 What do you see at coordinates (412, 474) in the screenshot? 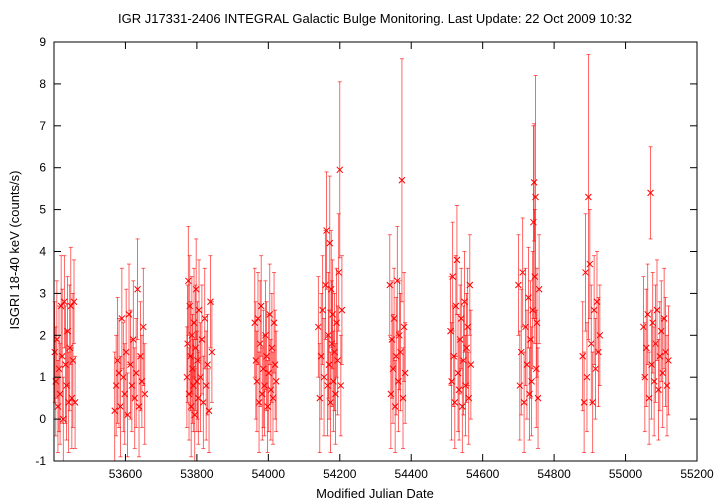
I see `x-tick-label: 54400` at bounding box center [412, 474].